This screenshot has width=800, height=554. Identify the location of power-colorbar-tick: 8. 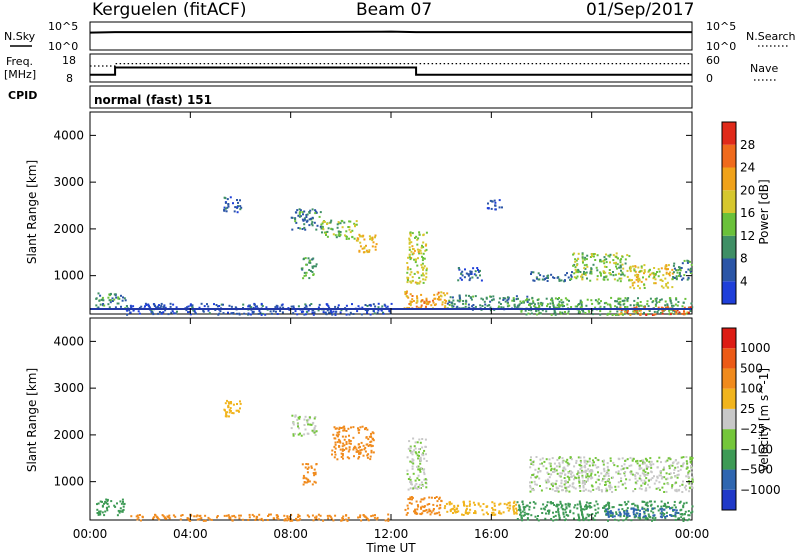
(744, 259).